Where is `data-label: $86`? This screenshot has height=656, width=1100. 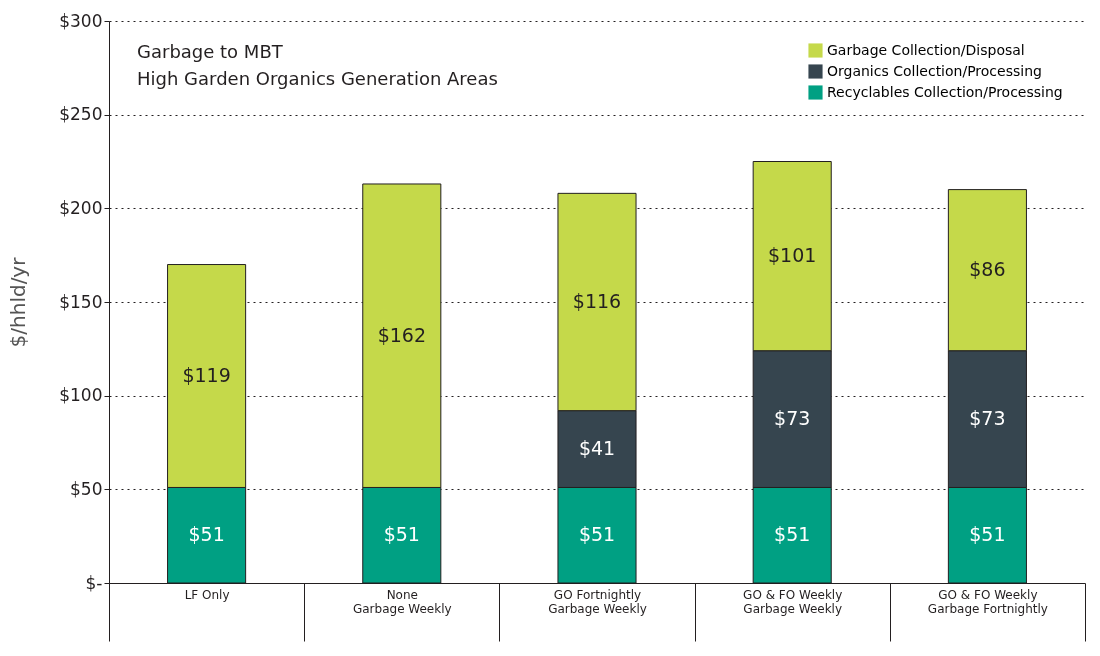
data-label: $86 is located at coordinates (987, 269).